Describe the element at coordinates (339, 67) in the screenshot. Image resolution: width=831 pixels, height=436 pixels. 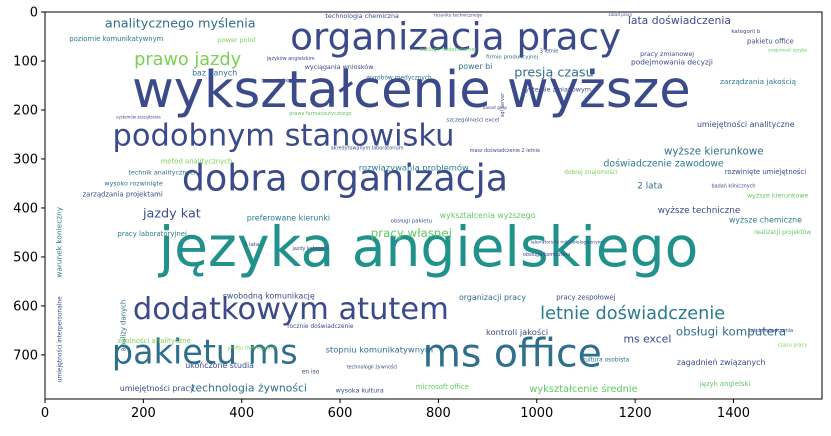
I see `word-51: wyciągania wniosków` at that location.